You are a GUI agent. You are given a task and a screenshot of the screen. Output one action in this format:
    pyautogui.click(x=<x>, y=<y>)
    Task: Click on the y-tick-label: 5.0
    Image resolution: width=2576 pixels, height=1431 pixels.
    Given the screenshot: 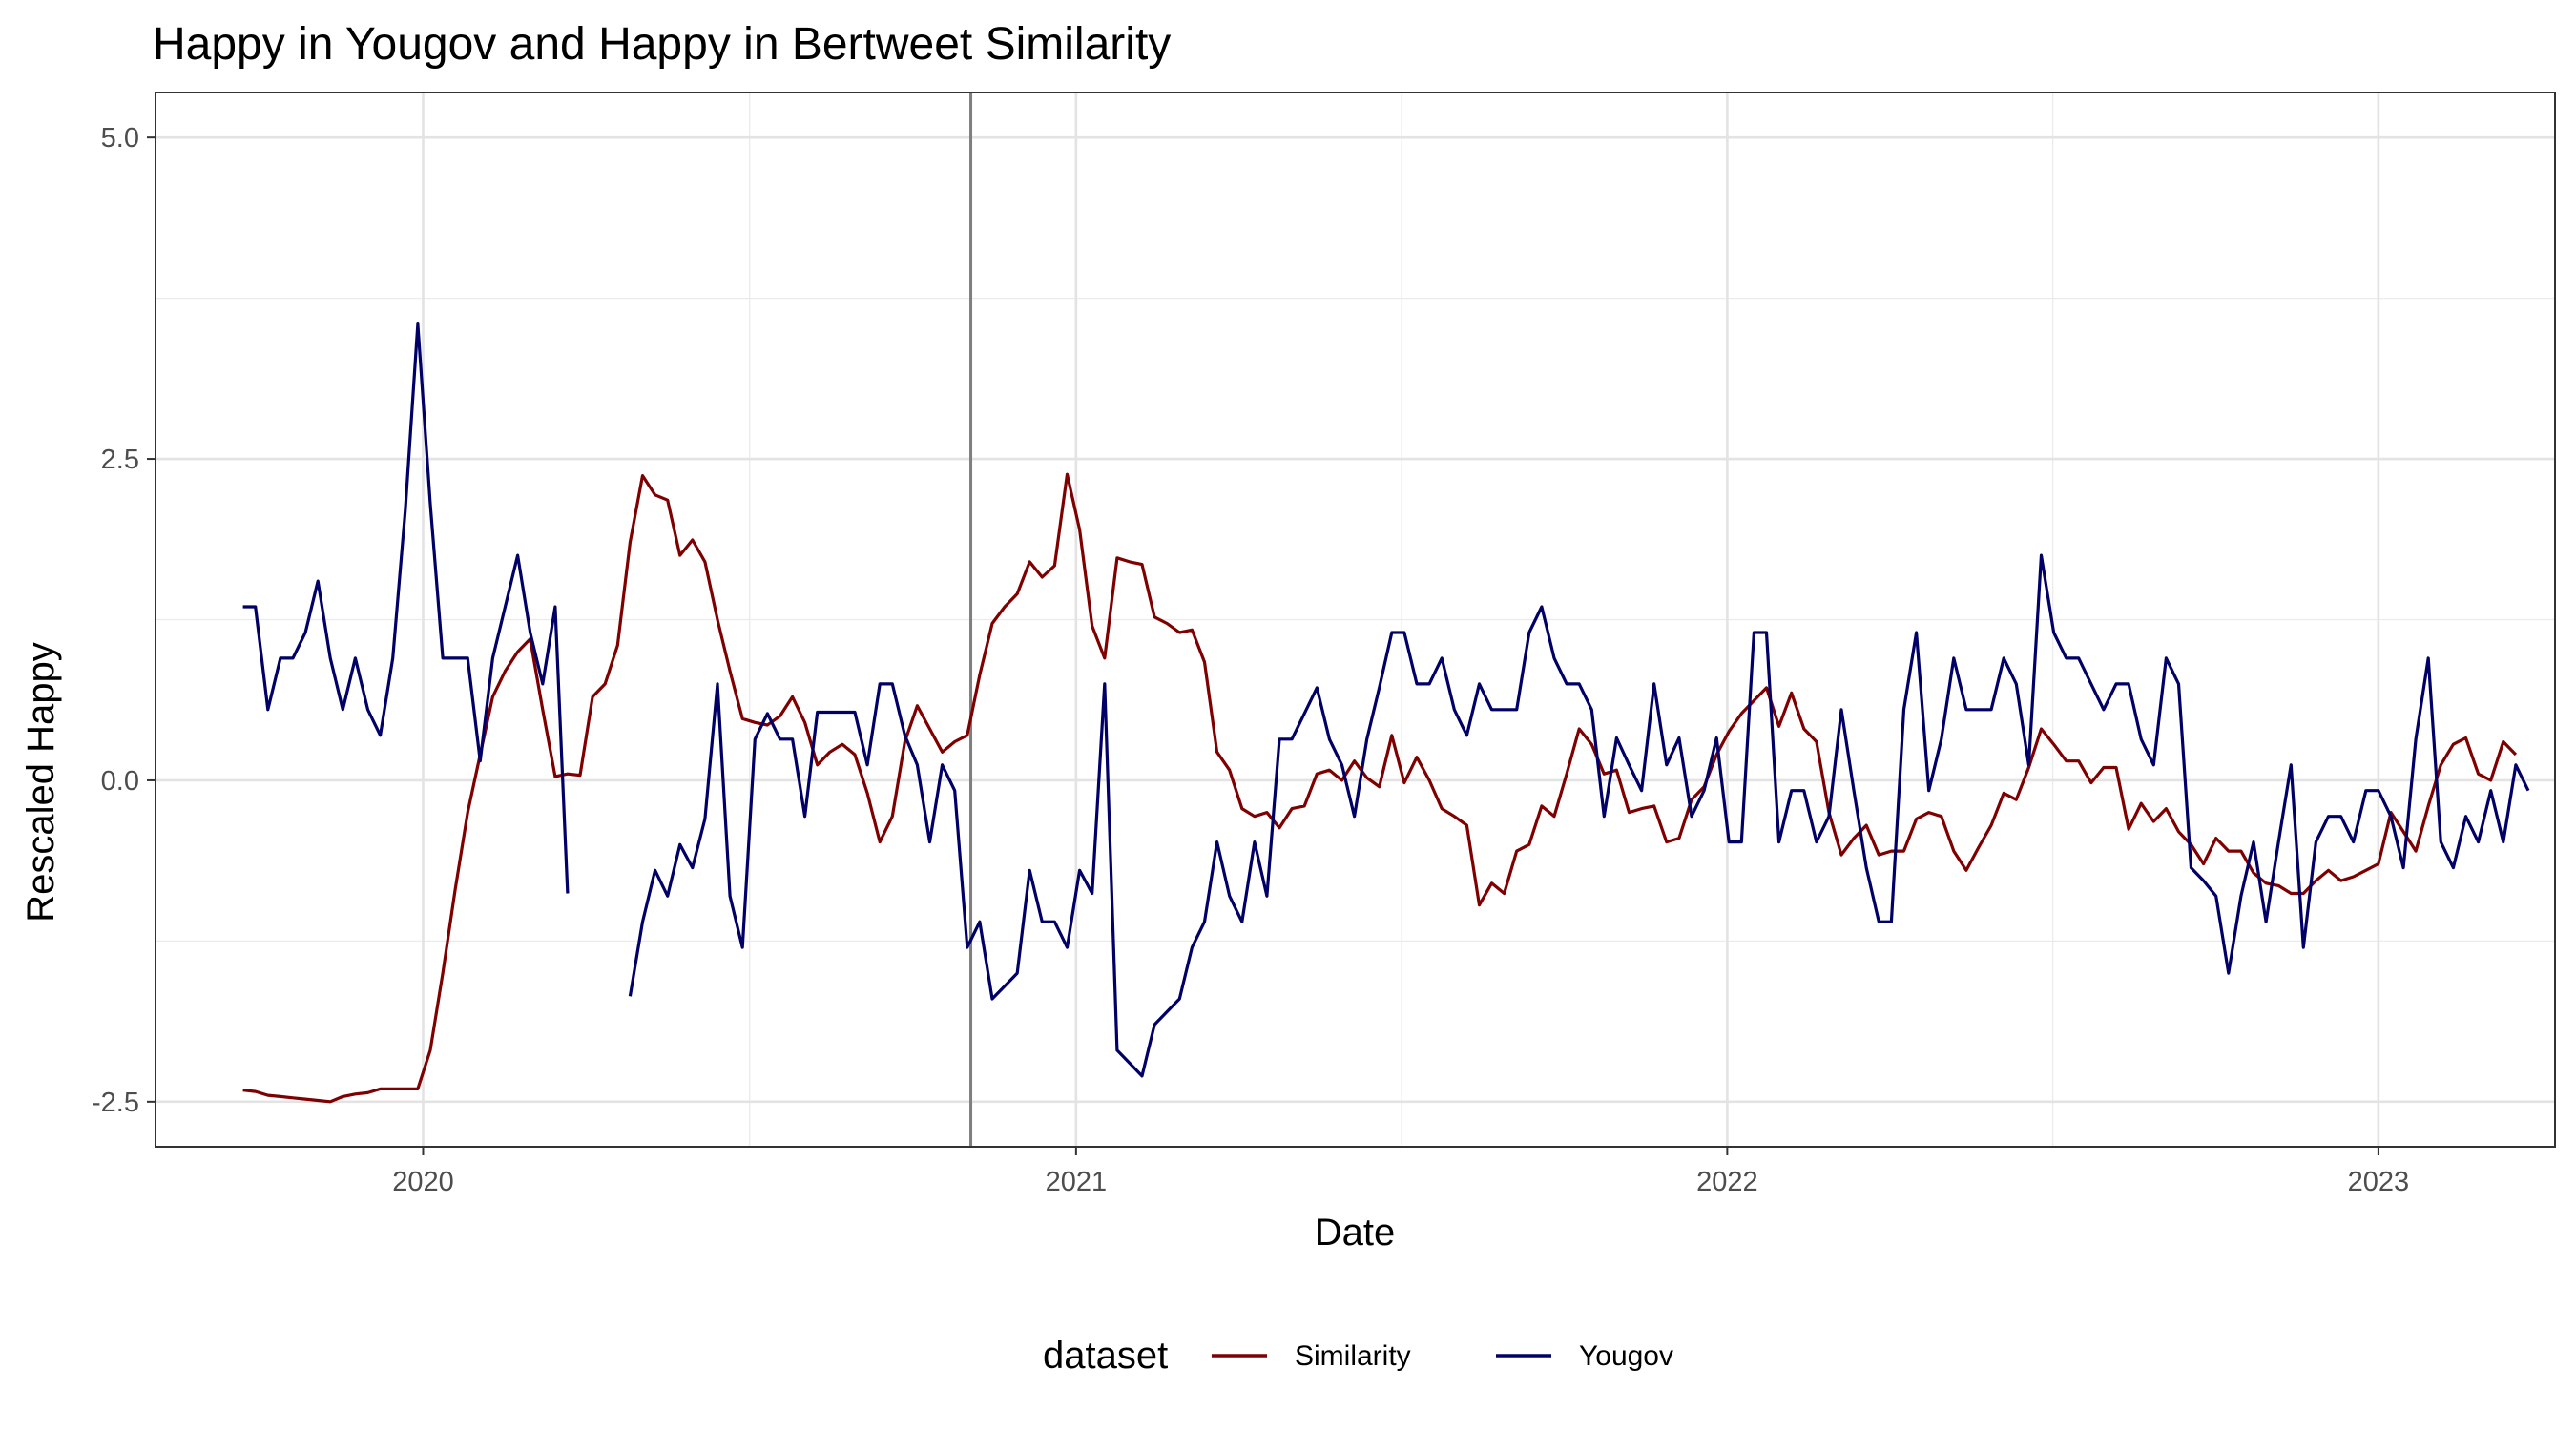 What is the action you would take?
    pyautogui.click(x=120, y=138)
    